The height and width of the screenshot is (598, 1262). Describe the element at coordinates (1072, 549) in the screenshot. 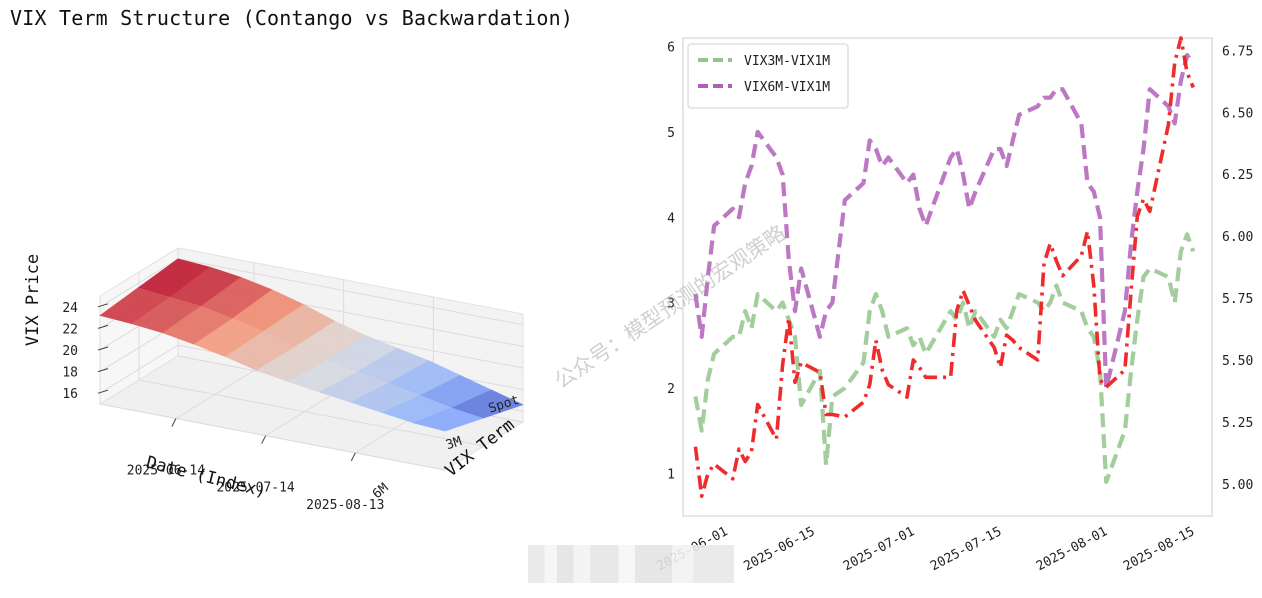

I see `x-tick-label: 2025-08-01` at that location.